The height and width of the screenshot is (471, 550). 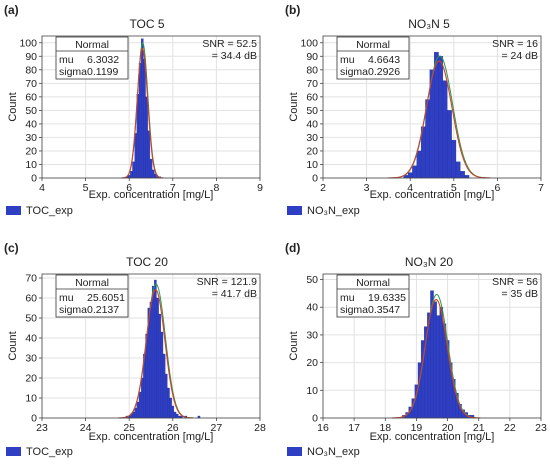 I want to click on stats-row-value: 0.1199, so click(x=102, y=72).